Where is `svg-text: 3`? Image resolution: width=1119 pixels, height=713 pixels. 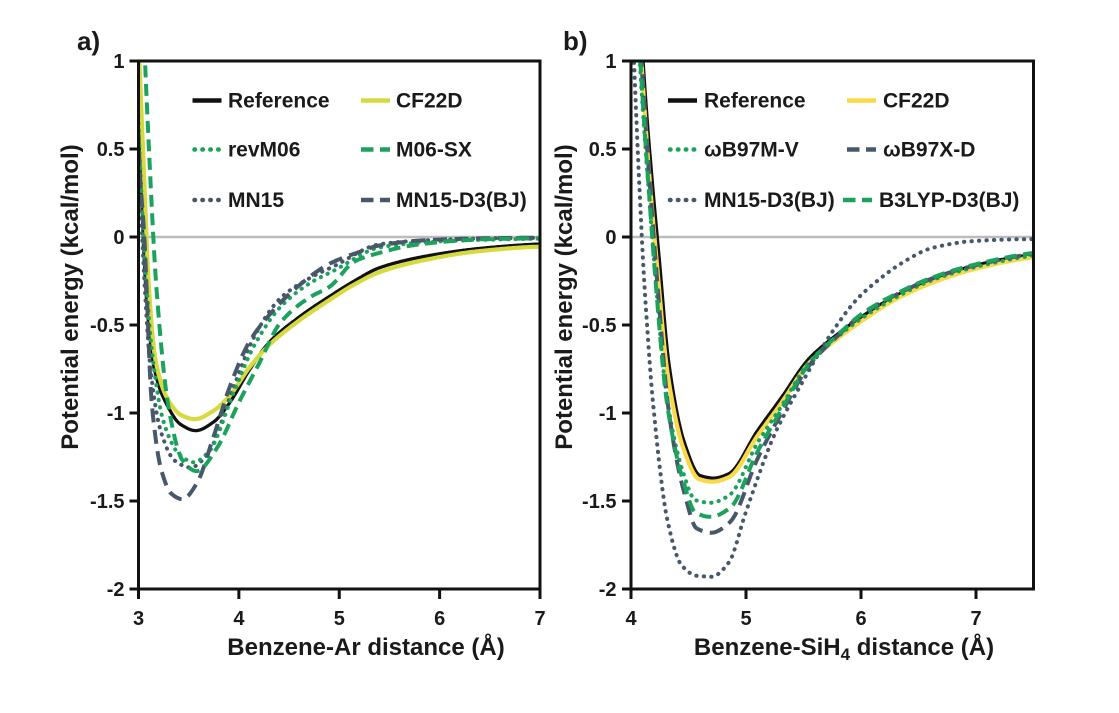
svg-text: 3 is located at coordinates (138, 619).